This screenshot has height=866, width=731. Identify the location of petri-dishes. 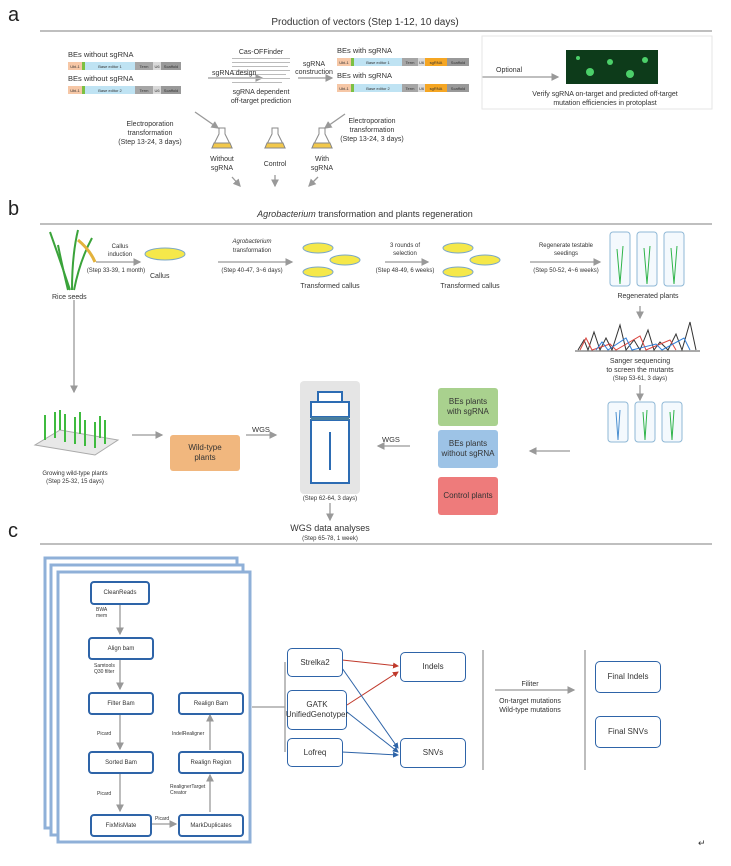
(322, 260).